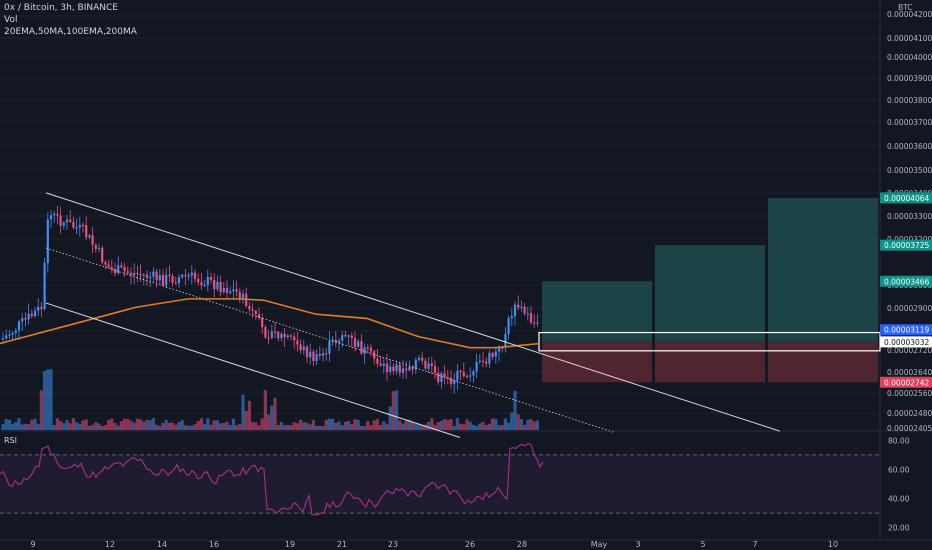 The width and height of the screenshot is (932, 550). Describe the element at coordinates (906, 245) in the screenshot. I see `price-badge: 0.00003725` at that location.